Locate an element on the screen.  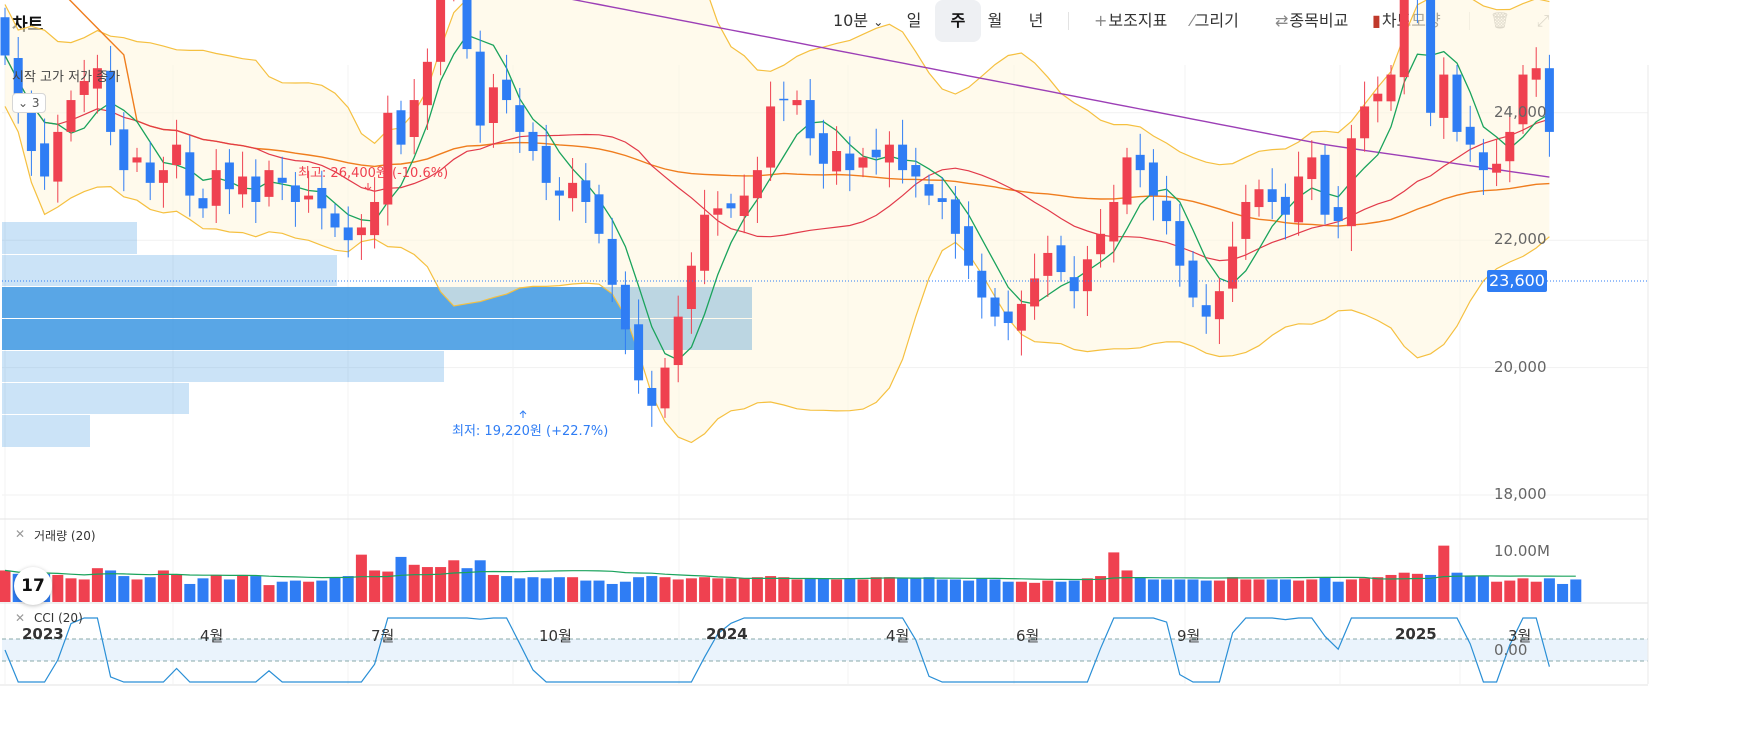
plus-icon: + is located at coordinates (1101, 20).